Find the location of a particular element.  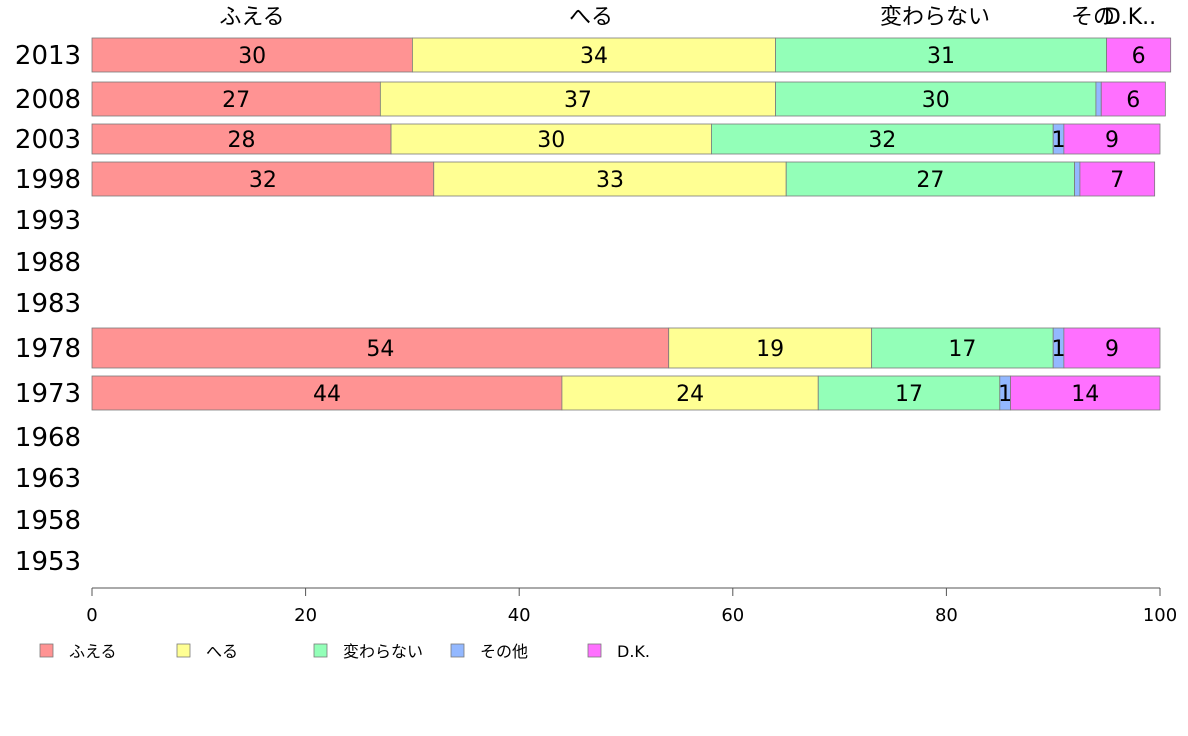

year-label: 1953 is located at coordinates (48, 562).